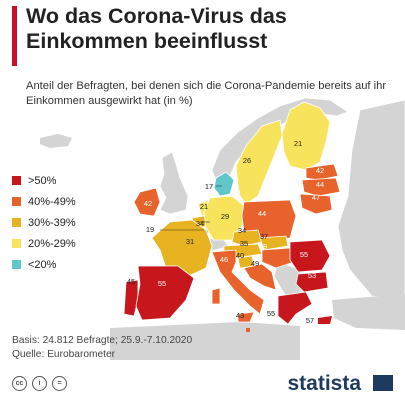 Image resolution: width=405 pixels, height=405 pixels. What do you see at coordinates (131, 281) in the screenshot?
I see `value-label: 45` at bounding box center [131, 281].